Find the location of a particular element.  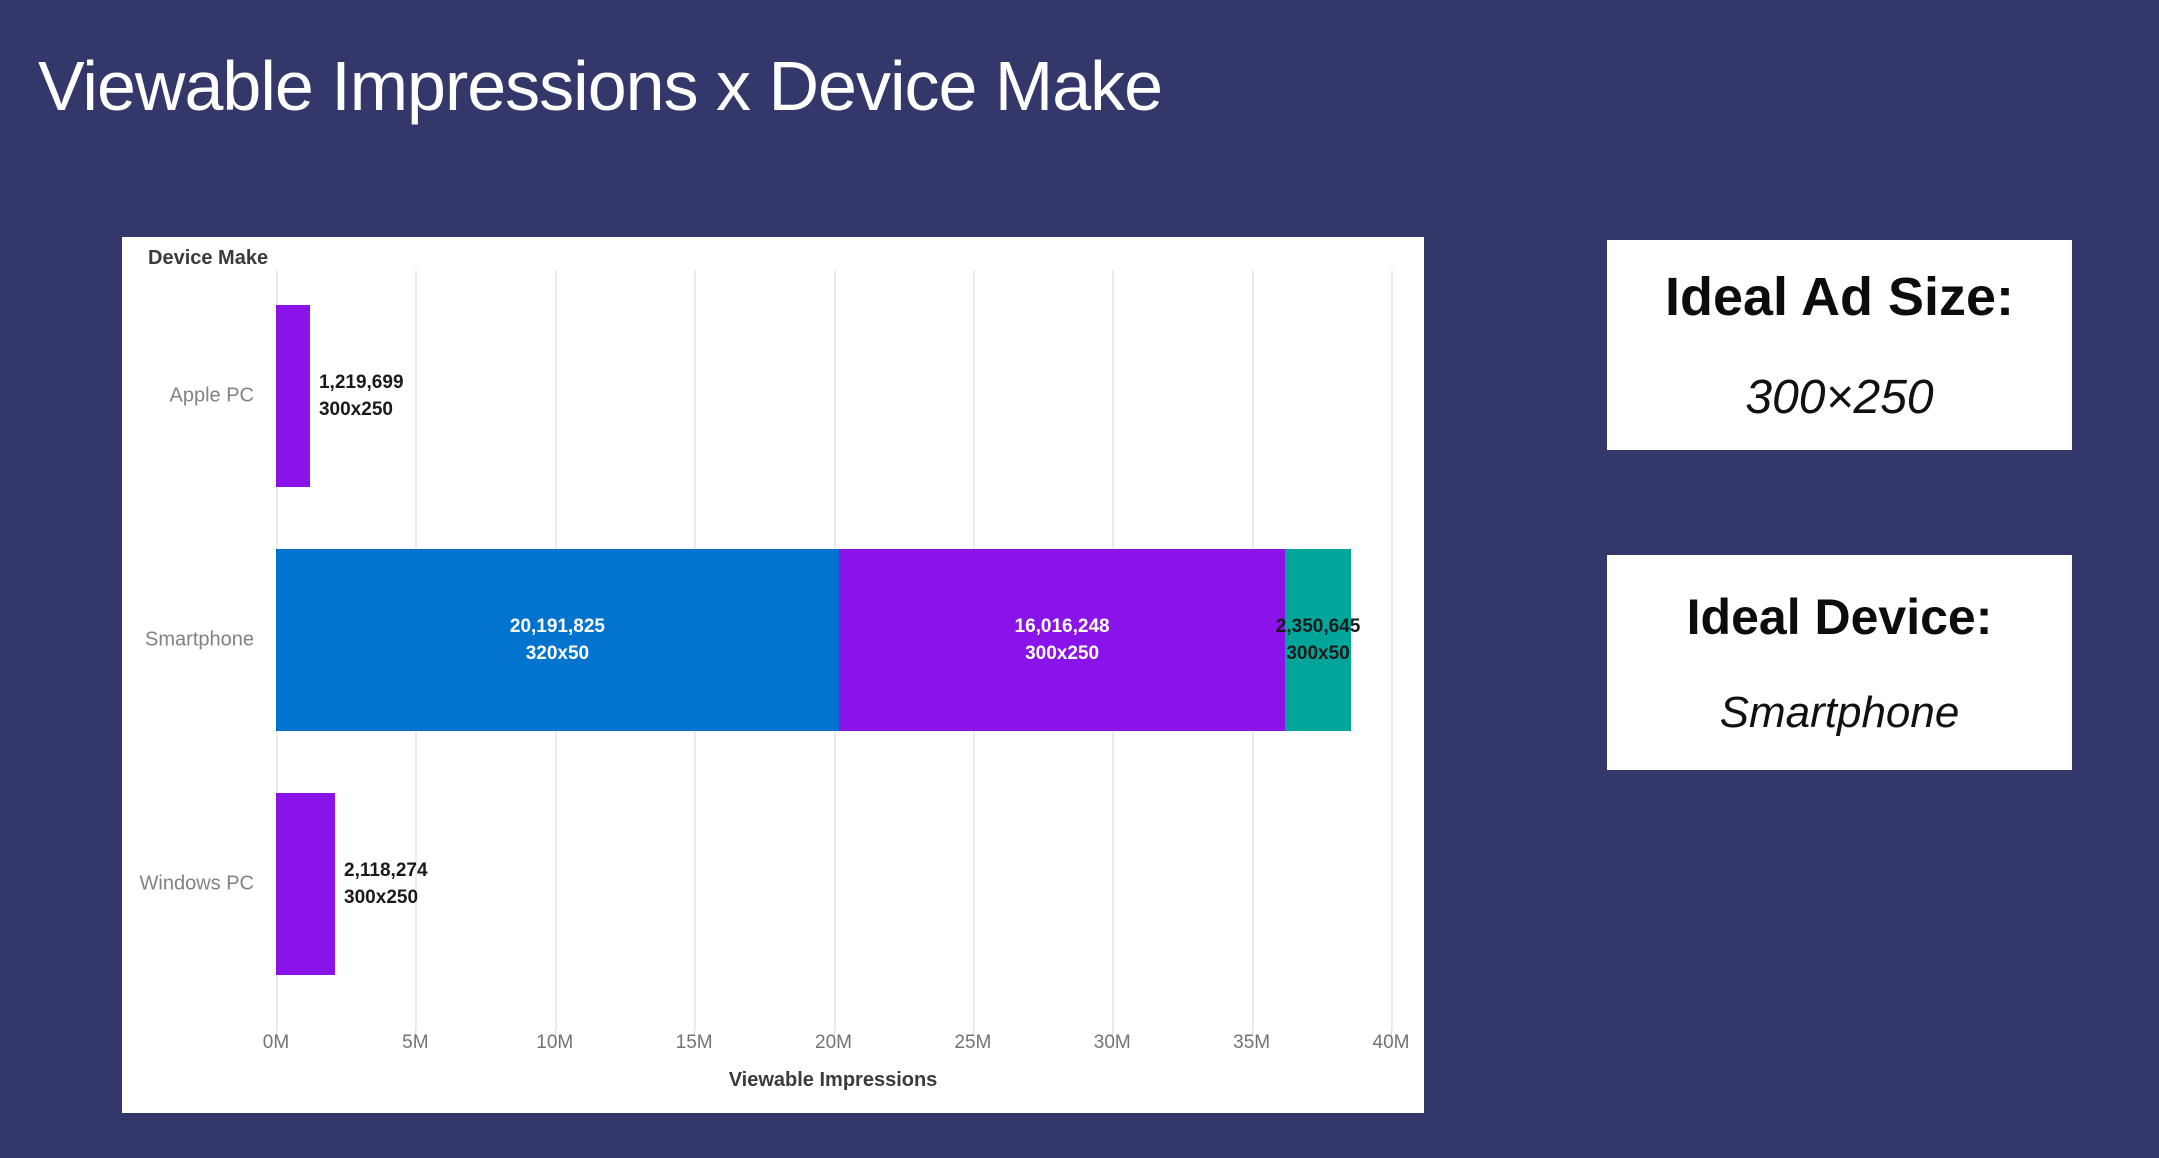

chart-panel-title: Device Make is located at coordinates (208, 258).